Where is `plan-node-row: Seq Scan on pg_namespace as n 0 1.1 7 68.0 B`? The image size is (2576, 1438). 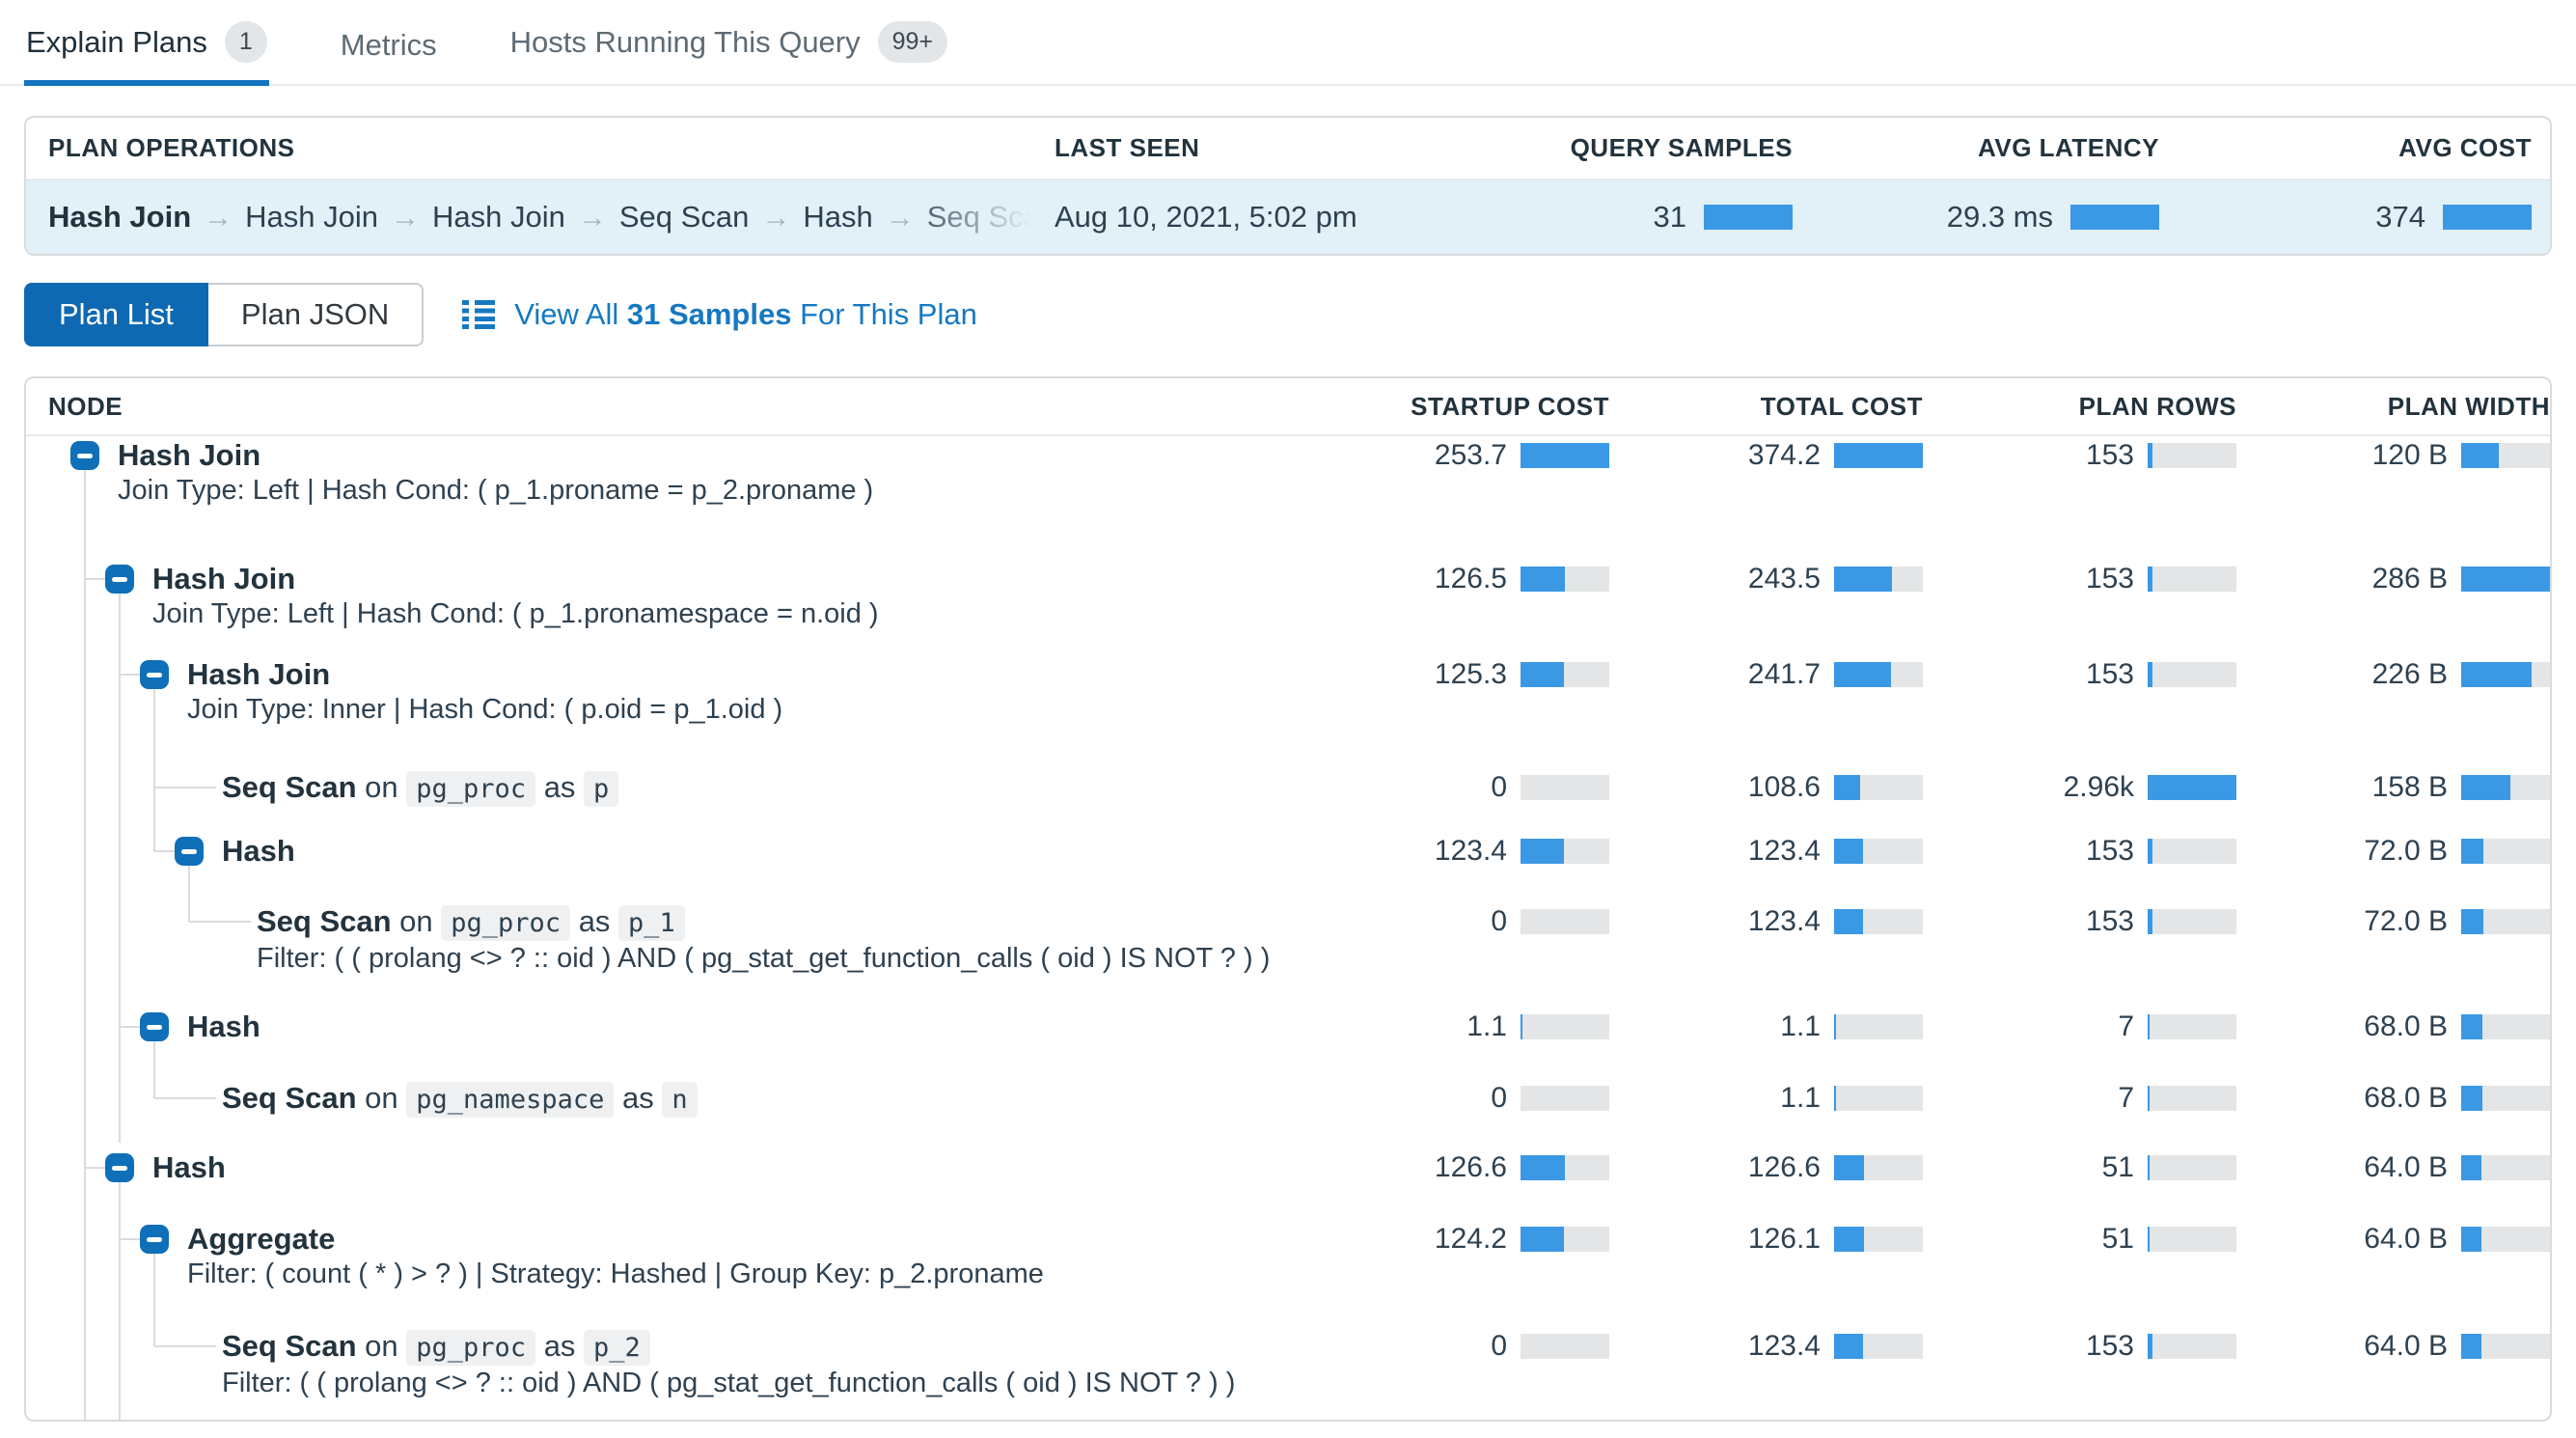
plan-node-row: Seq Scan on pg_namespace as n 0 1.1 7 68.0 B is located at coordinates (1288, 1106).